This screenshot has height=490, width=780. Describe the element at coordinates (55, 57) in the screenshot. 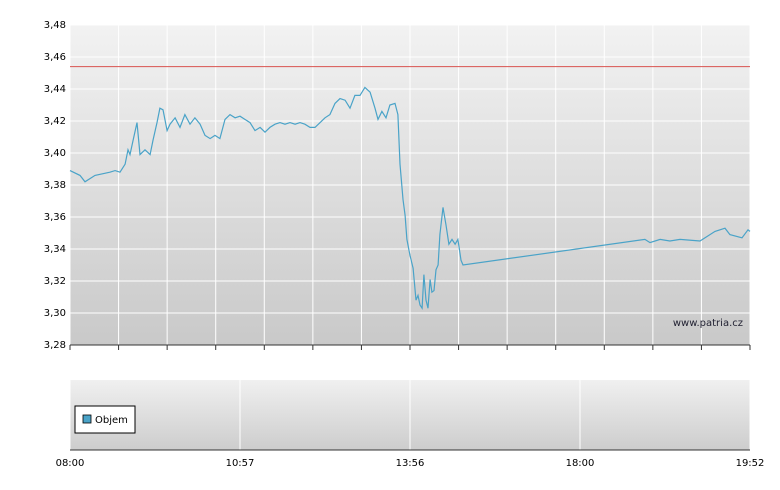

I see `y-tick-label: 3,46` at that location.